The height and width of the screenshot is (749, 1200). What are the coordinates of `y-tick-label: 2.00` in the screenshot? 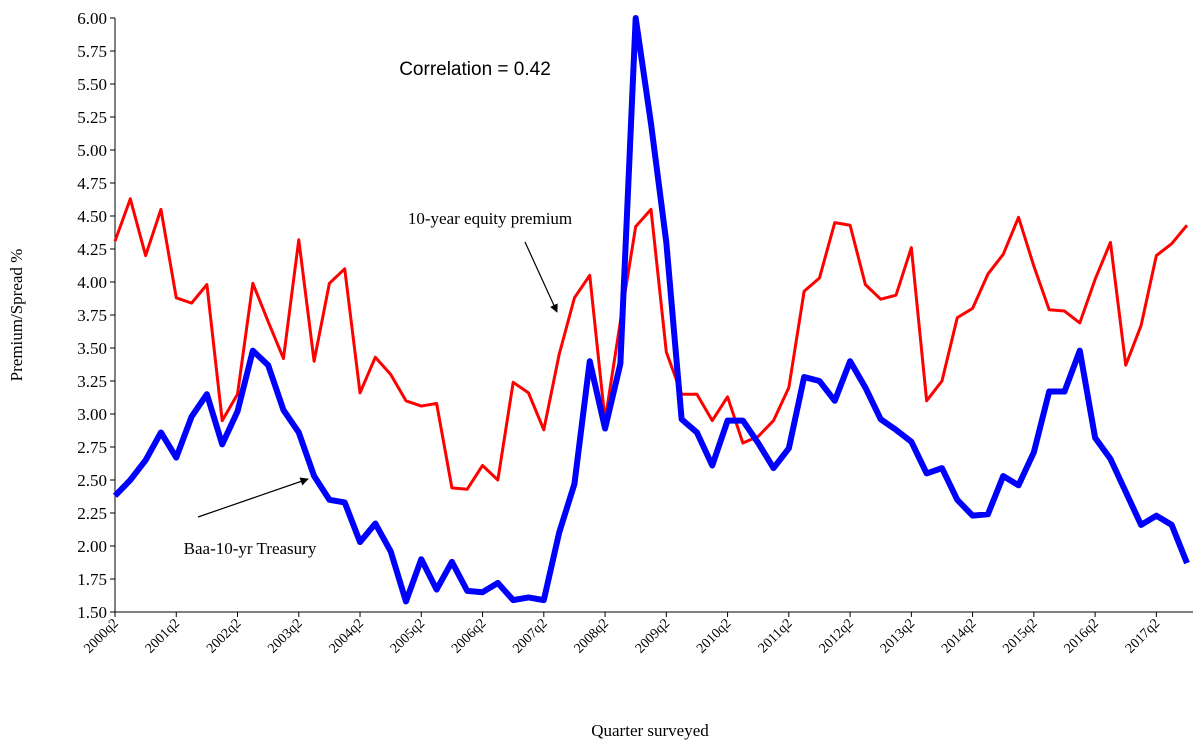 It's located at (92, 546).